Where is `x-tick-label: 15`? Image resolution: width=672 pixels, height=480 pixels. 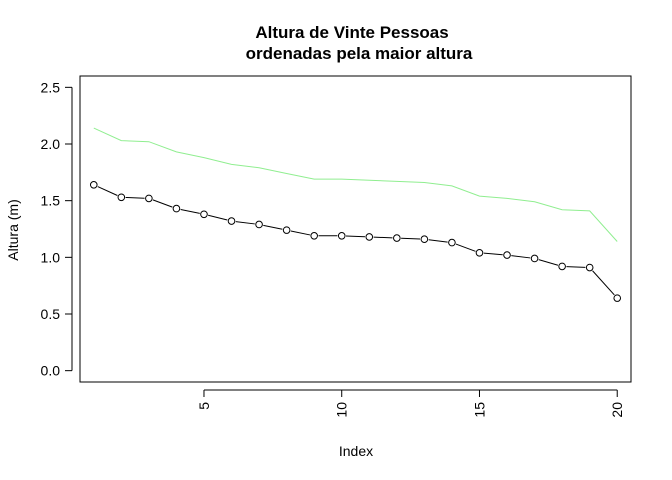
x-tick-label: 15 is located at coordinates (479, 410).